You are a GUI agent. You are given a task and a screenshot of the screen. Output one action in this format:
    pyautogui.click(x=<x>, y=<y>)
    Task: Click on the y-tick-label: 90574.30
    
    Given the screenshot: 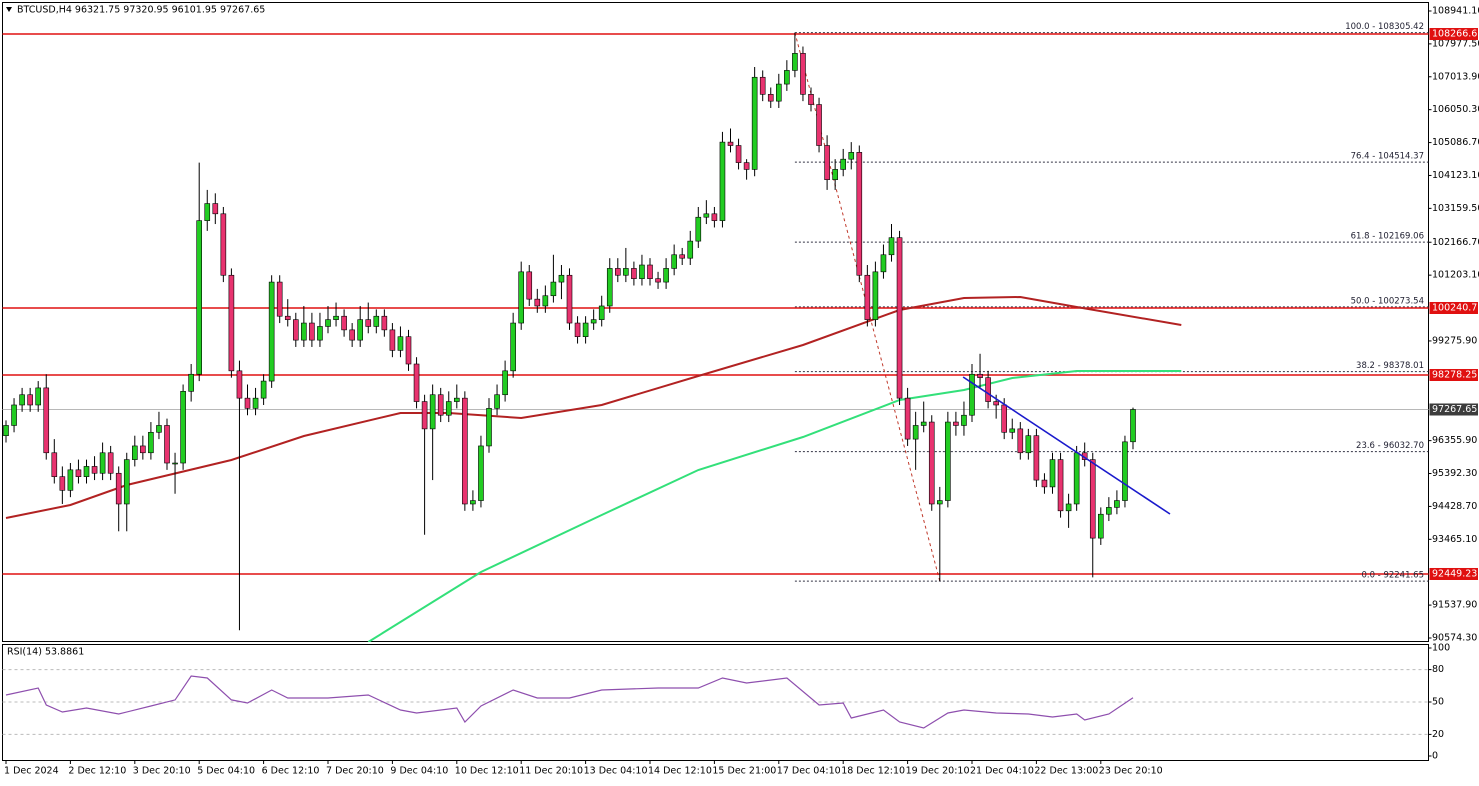 What is the action you would take?
    pyautogui.click(x=1454, y=637)
    